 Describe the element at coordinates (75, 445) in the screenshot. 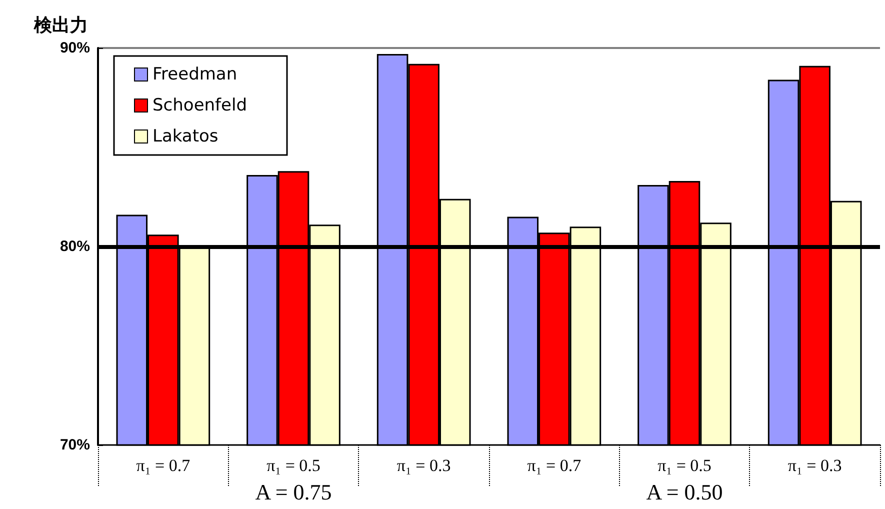

I see `y-tick-label: 70%` at that location.